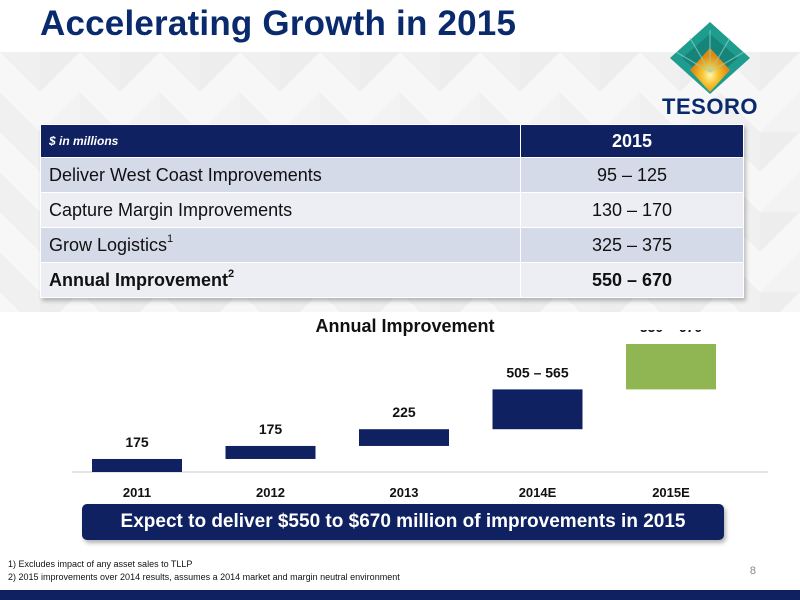 Image resolution: width=800 pixels, height=600 pixels. Describe the element at coordinates (537, 409) in the screenshot. I see `bar-2014e` at that location.